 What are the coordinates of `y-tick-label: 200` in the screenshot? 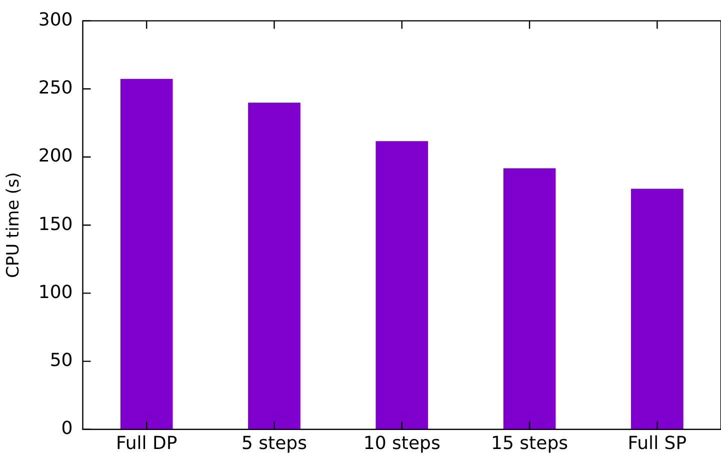 It's located at (55, 156).